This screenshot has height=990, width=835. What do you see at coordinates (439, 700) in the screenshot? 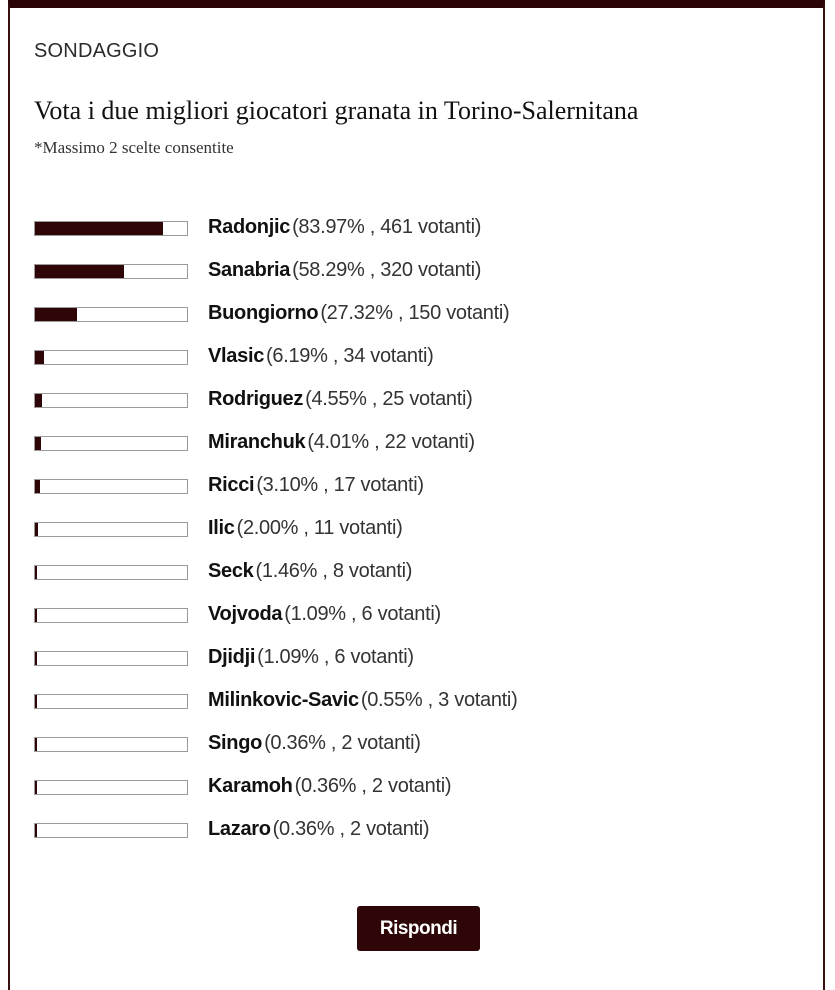
I see `option-stats: (0.55% , 3 votanti)` at bounding box center [439, 700].